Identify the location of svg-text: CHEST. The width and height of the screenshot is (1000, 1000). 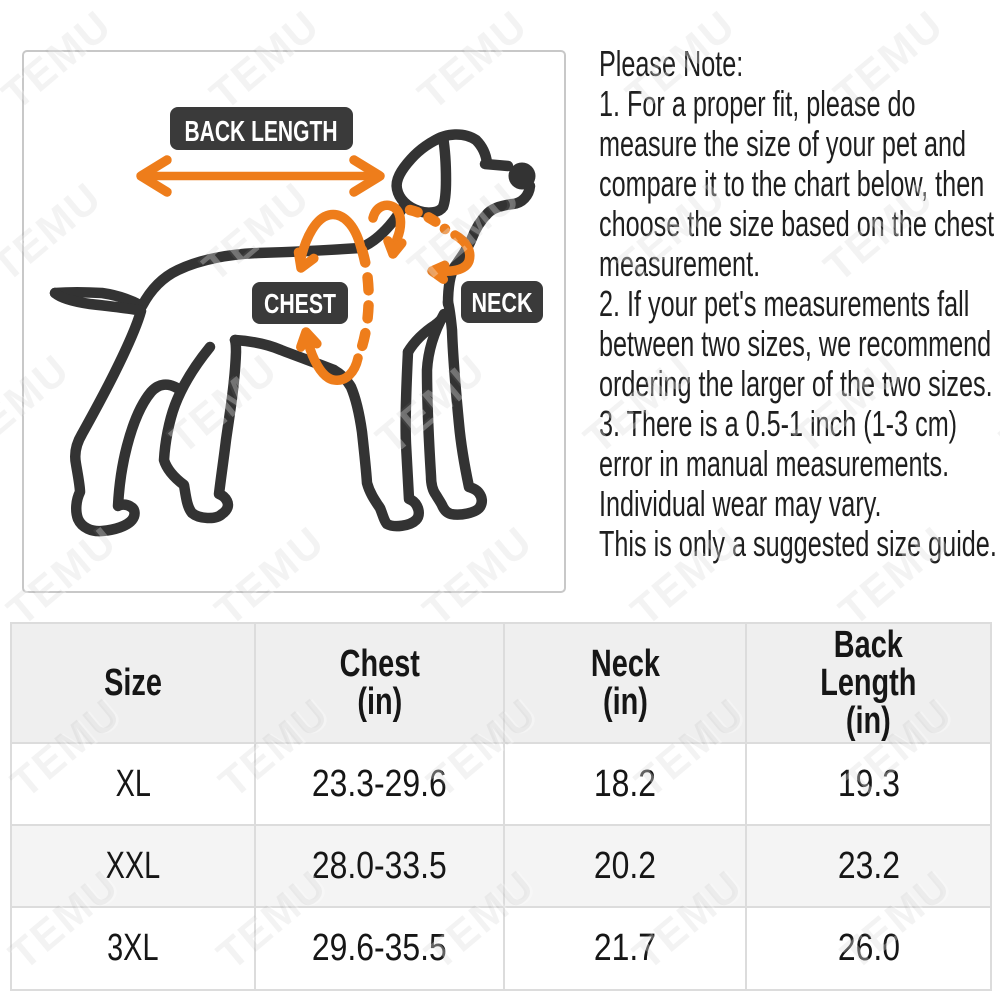
(300, 303).